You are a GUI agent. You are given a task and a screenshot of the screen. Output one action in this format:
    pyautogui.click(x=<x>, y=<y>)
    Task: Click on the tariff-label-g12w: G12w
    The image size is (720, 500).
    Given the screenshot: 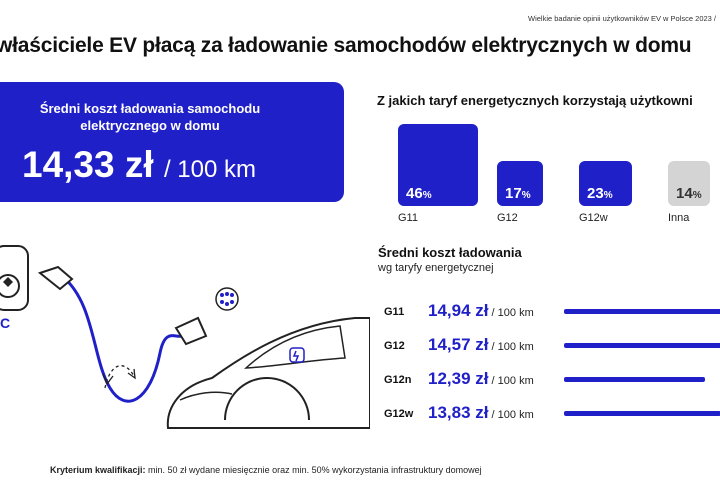 What is the action you would take?
    pyautogui.click(x=593, y=218)
    